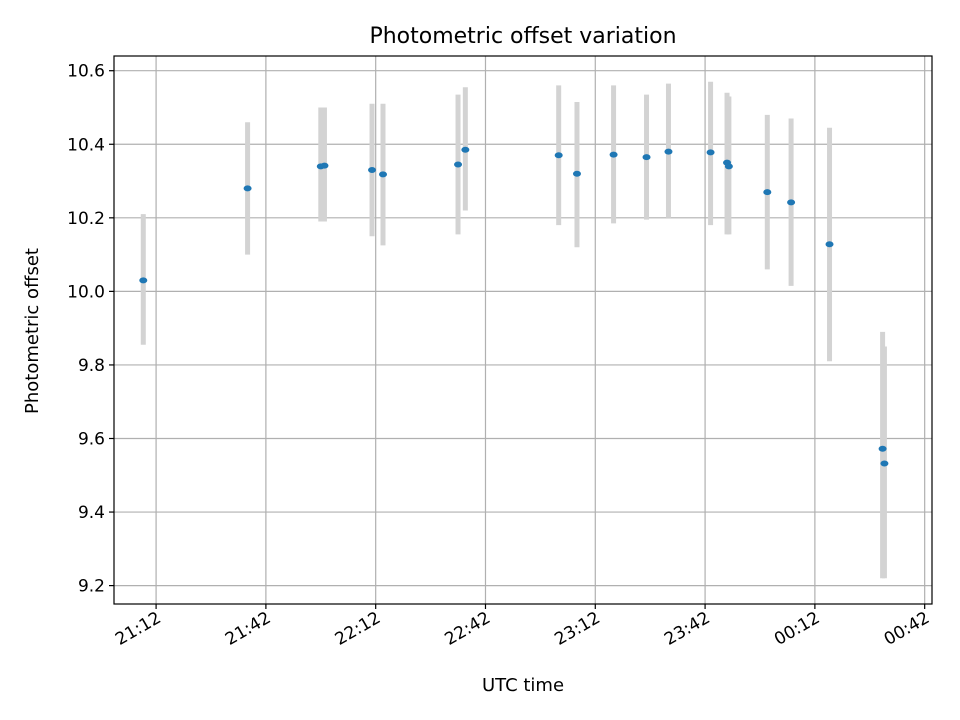 Image resolution: width=960 pixels, height=720 pixels. I want to click on y-tick-label: 10.6, so click(86, 72).